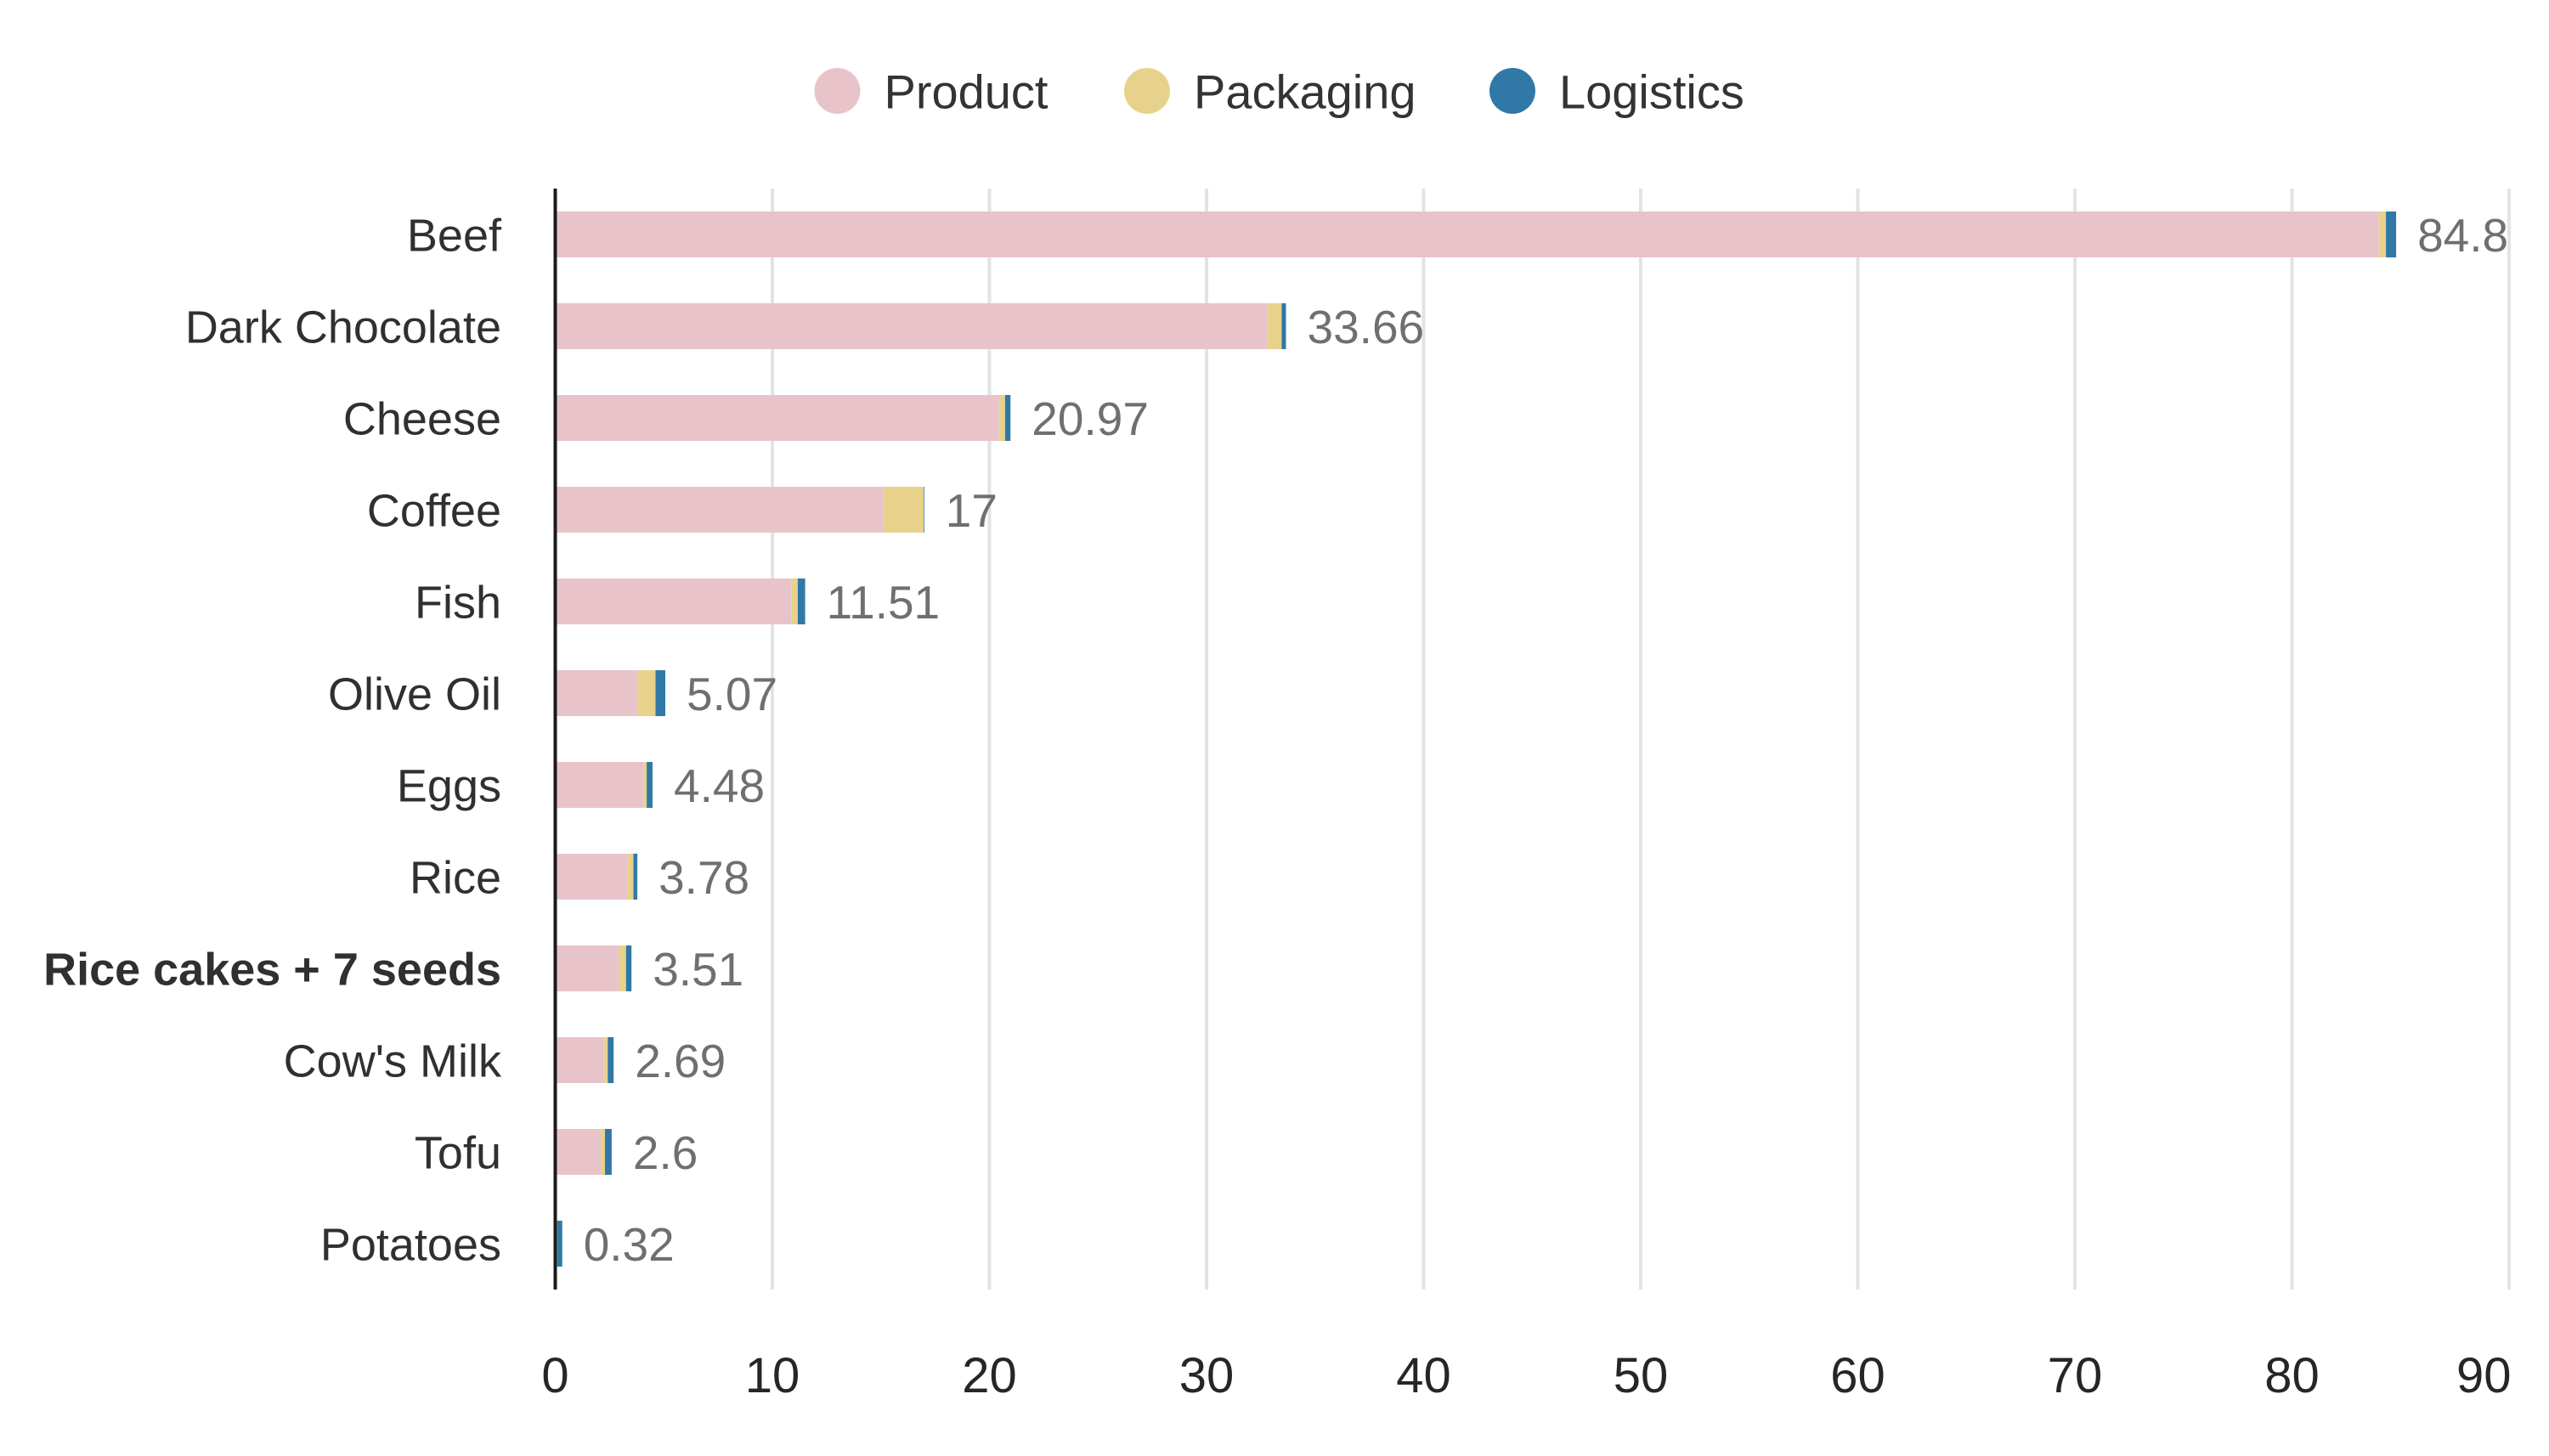 This screenshot has height=1456, width=2549. Describe the element at coordinates (884, 603) in the screenshot. I see `svg-text: 11.51` at that location.